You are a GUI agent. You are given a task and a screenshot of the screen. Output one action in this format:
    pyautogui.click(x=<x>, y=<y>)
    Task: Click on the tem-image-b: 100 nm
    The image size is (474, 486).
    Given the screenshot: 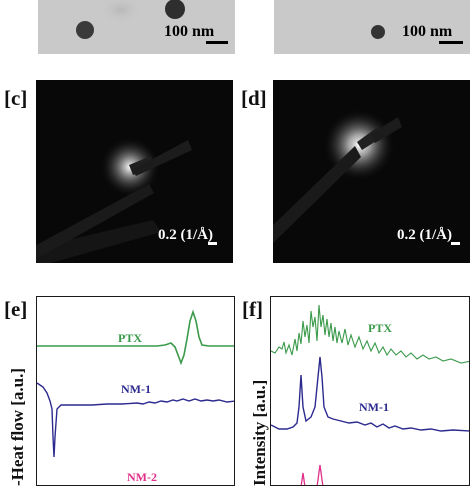 What is the action you would take?
    pyautogui.click(x=372, y=27)
    